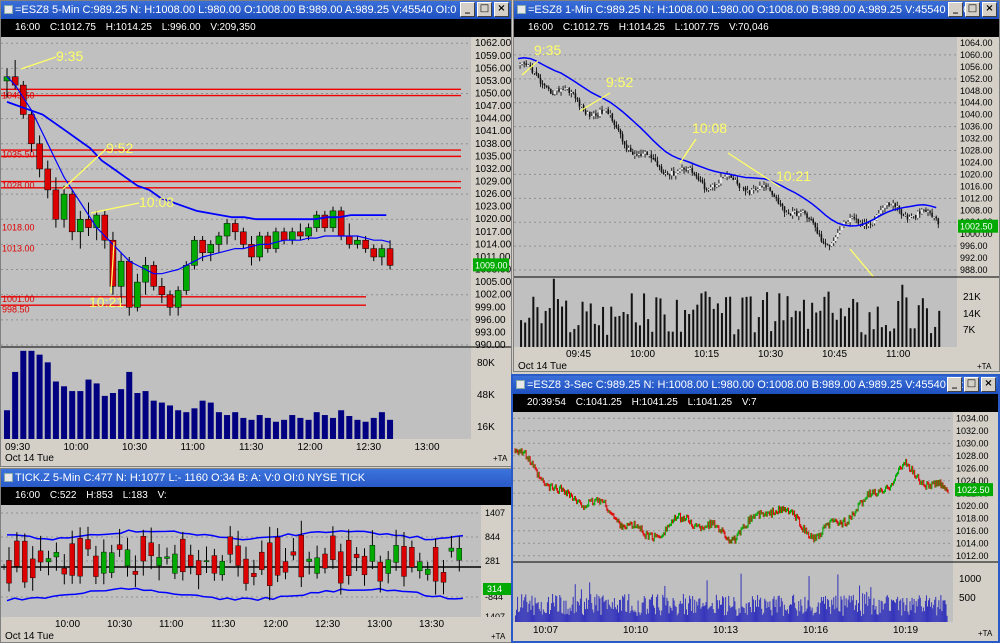 The width and height of the screenshot is (1000, 643). I want to click on level-label: 1035.50, so click(18, 154).